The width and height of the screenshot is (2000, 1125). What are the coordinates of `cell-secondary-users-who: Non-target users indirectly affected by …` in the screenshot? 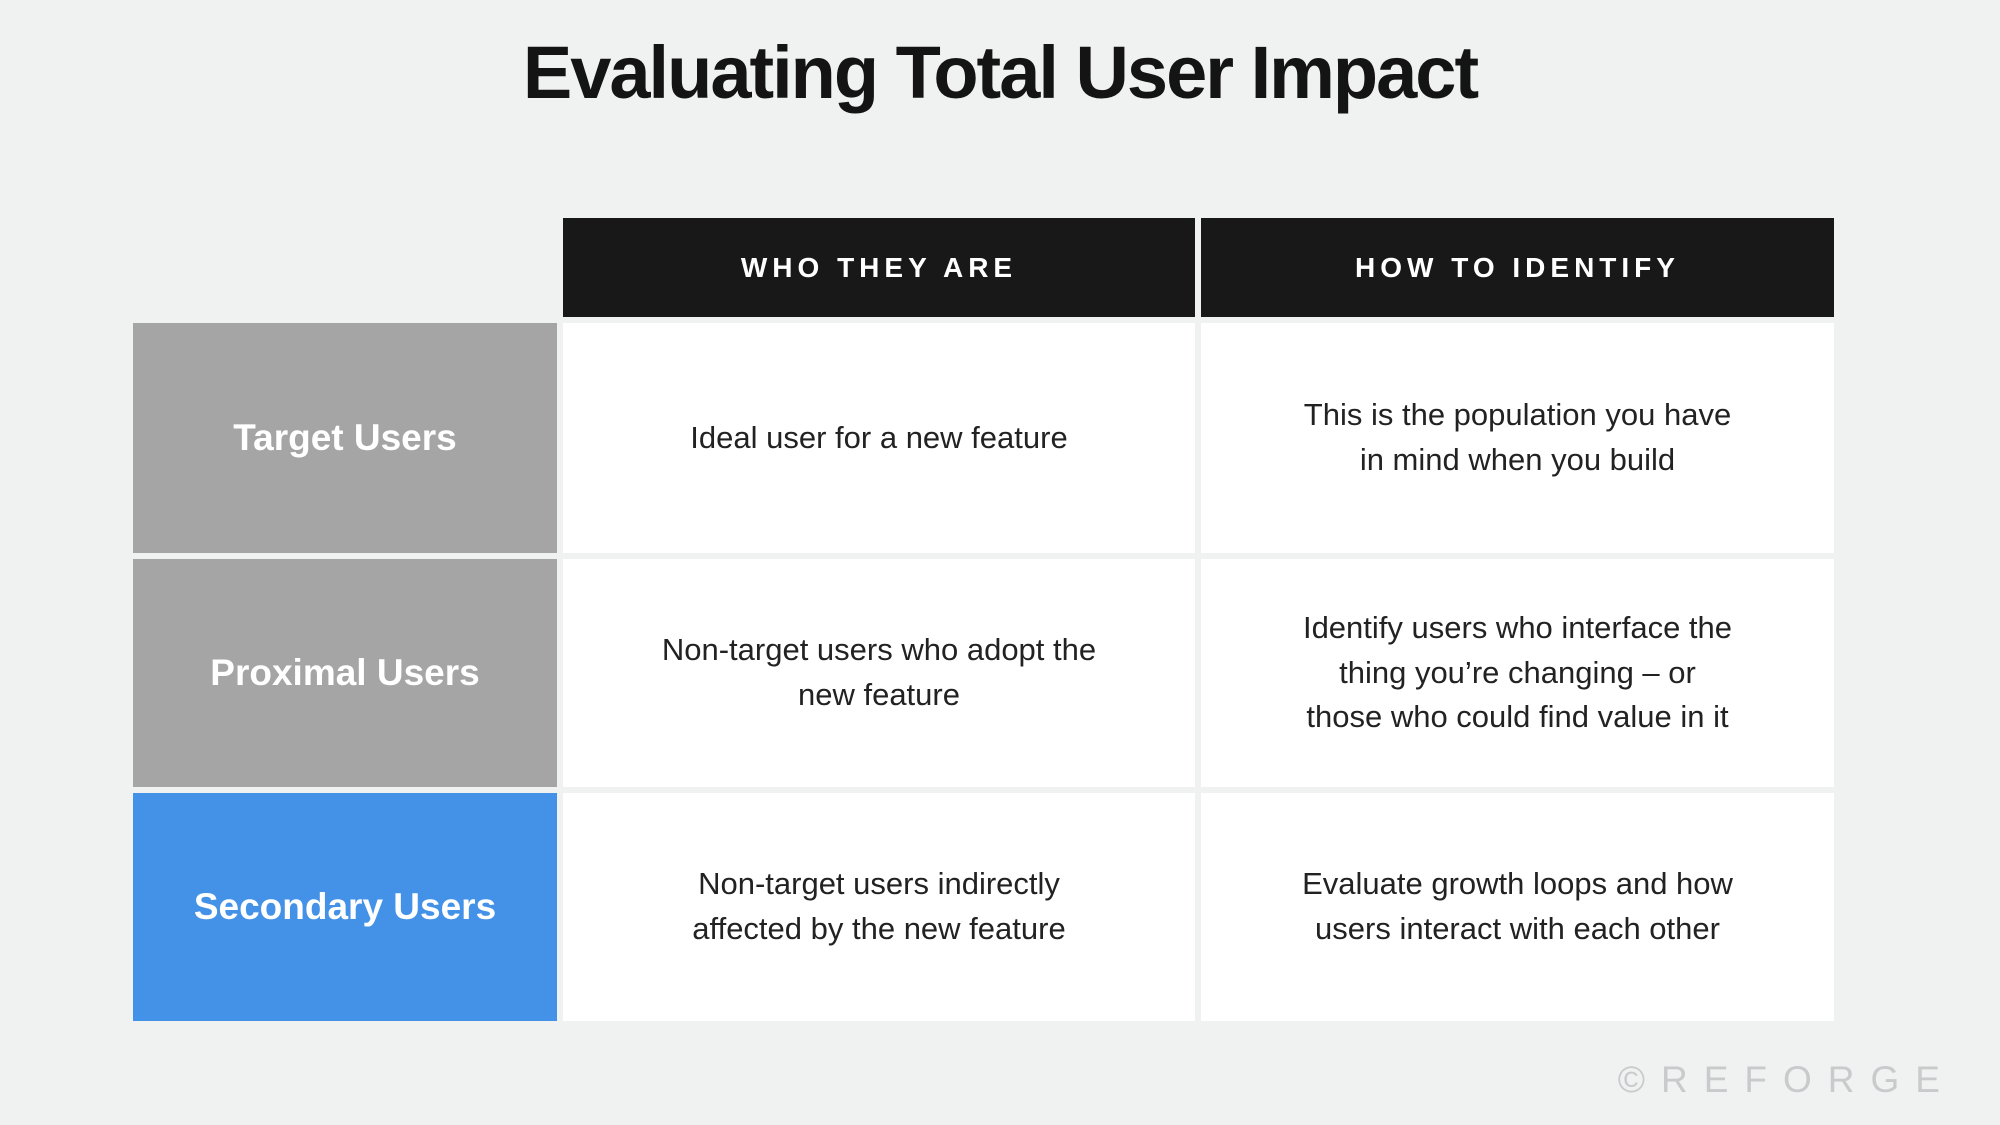 It's located at (879, 907).